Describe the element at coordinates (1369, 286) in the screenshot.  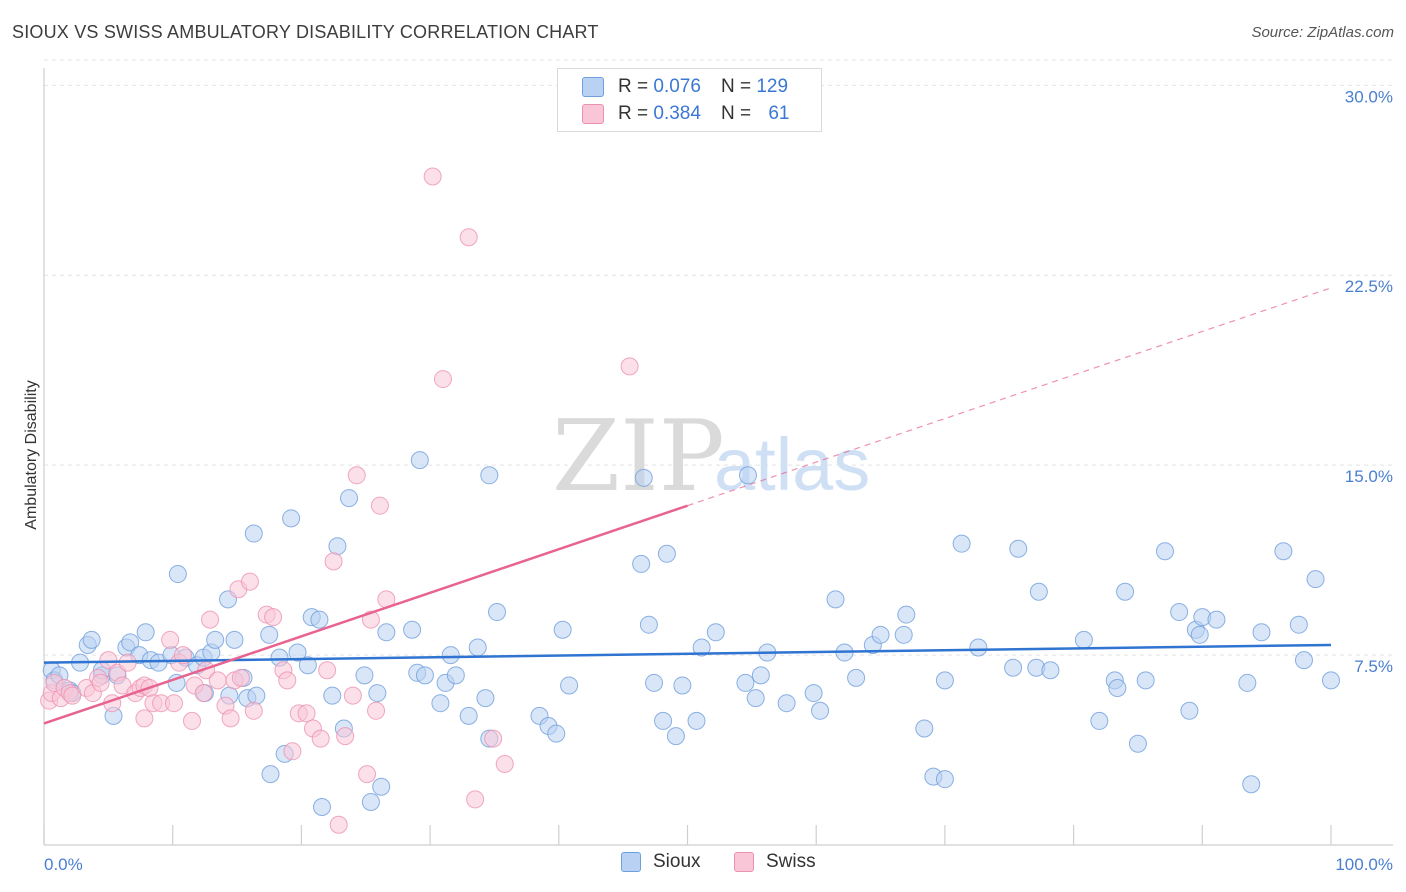
I see `y-tick-label: 22.5%` at that location.